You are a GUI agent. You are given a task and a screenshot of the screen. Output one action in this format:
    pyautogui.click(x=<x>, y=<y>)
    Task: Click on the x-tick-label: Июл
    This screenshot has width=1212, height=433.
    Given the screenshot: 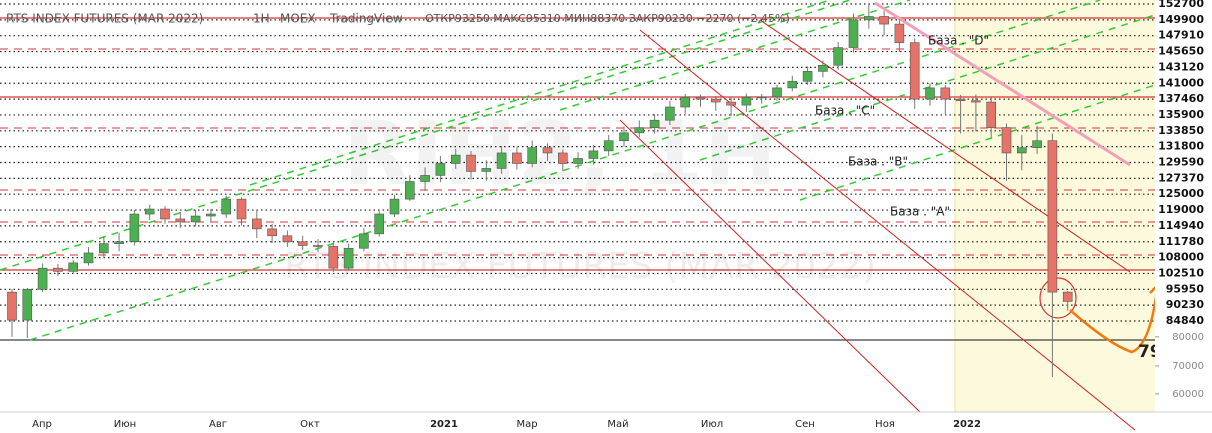 What is the action you would take?
    pyautogui.click(x=712, y=424)
    